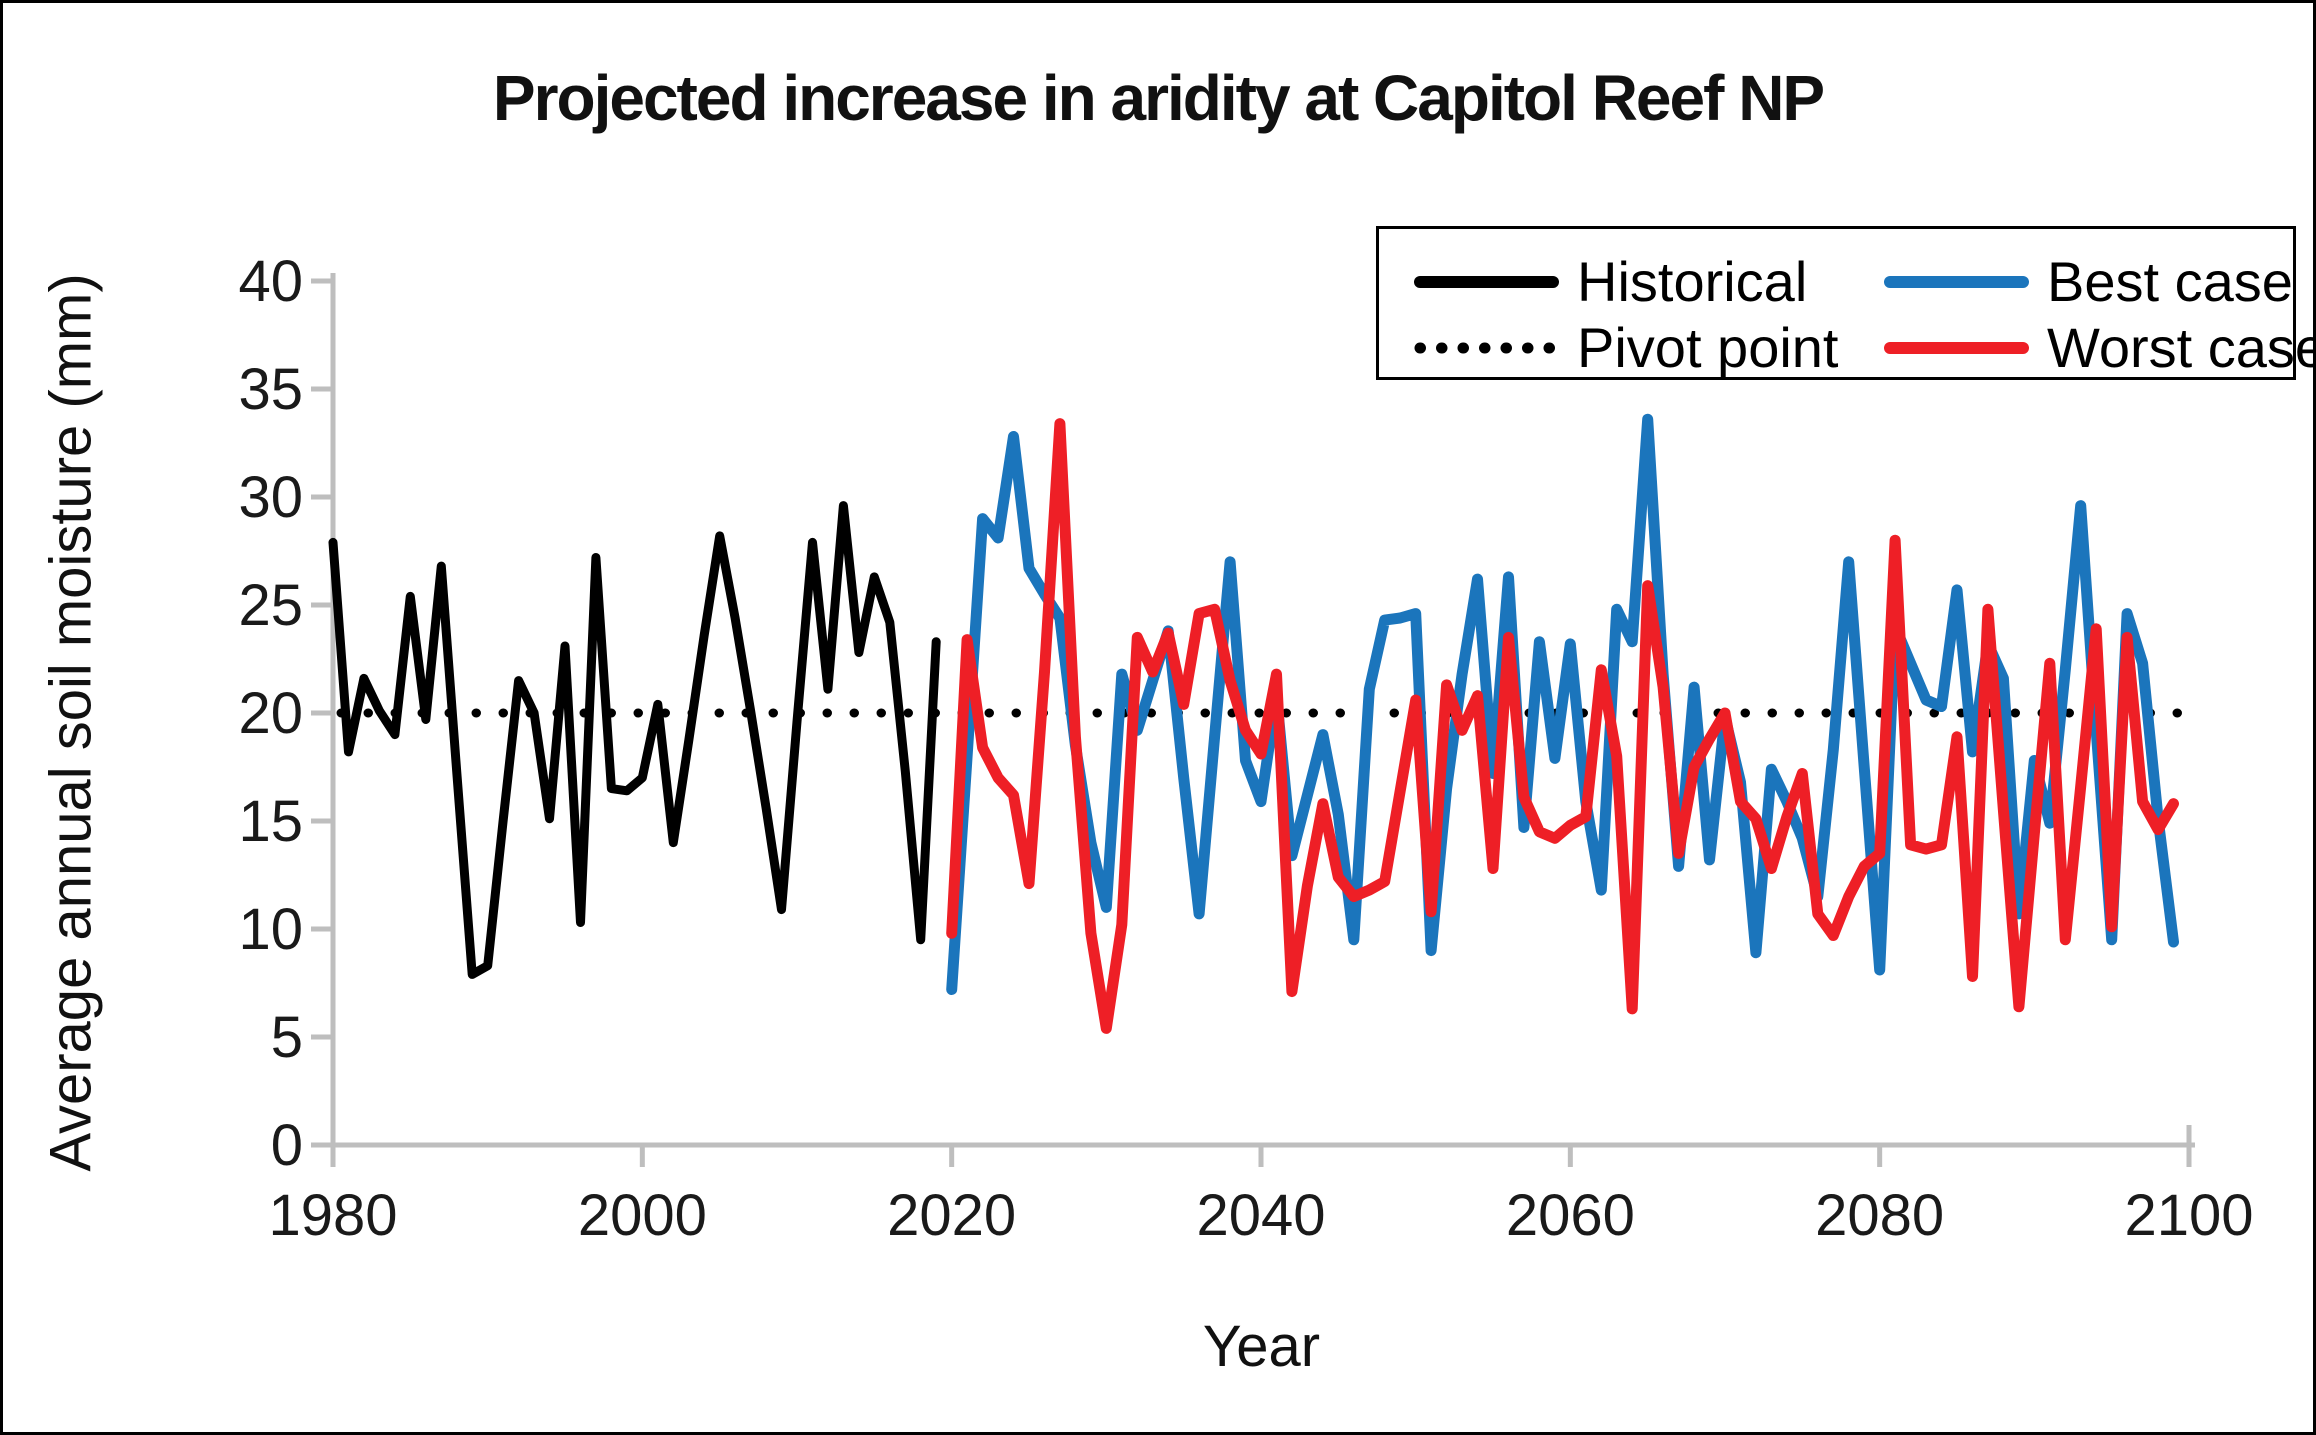 The width and height of the screenshot is (2316, 1435). I want to click on legend-item-worst-case: Worst case, so click(2100, 347).